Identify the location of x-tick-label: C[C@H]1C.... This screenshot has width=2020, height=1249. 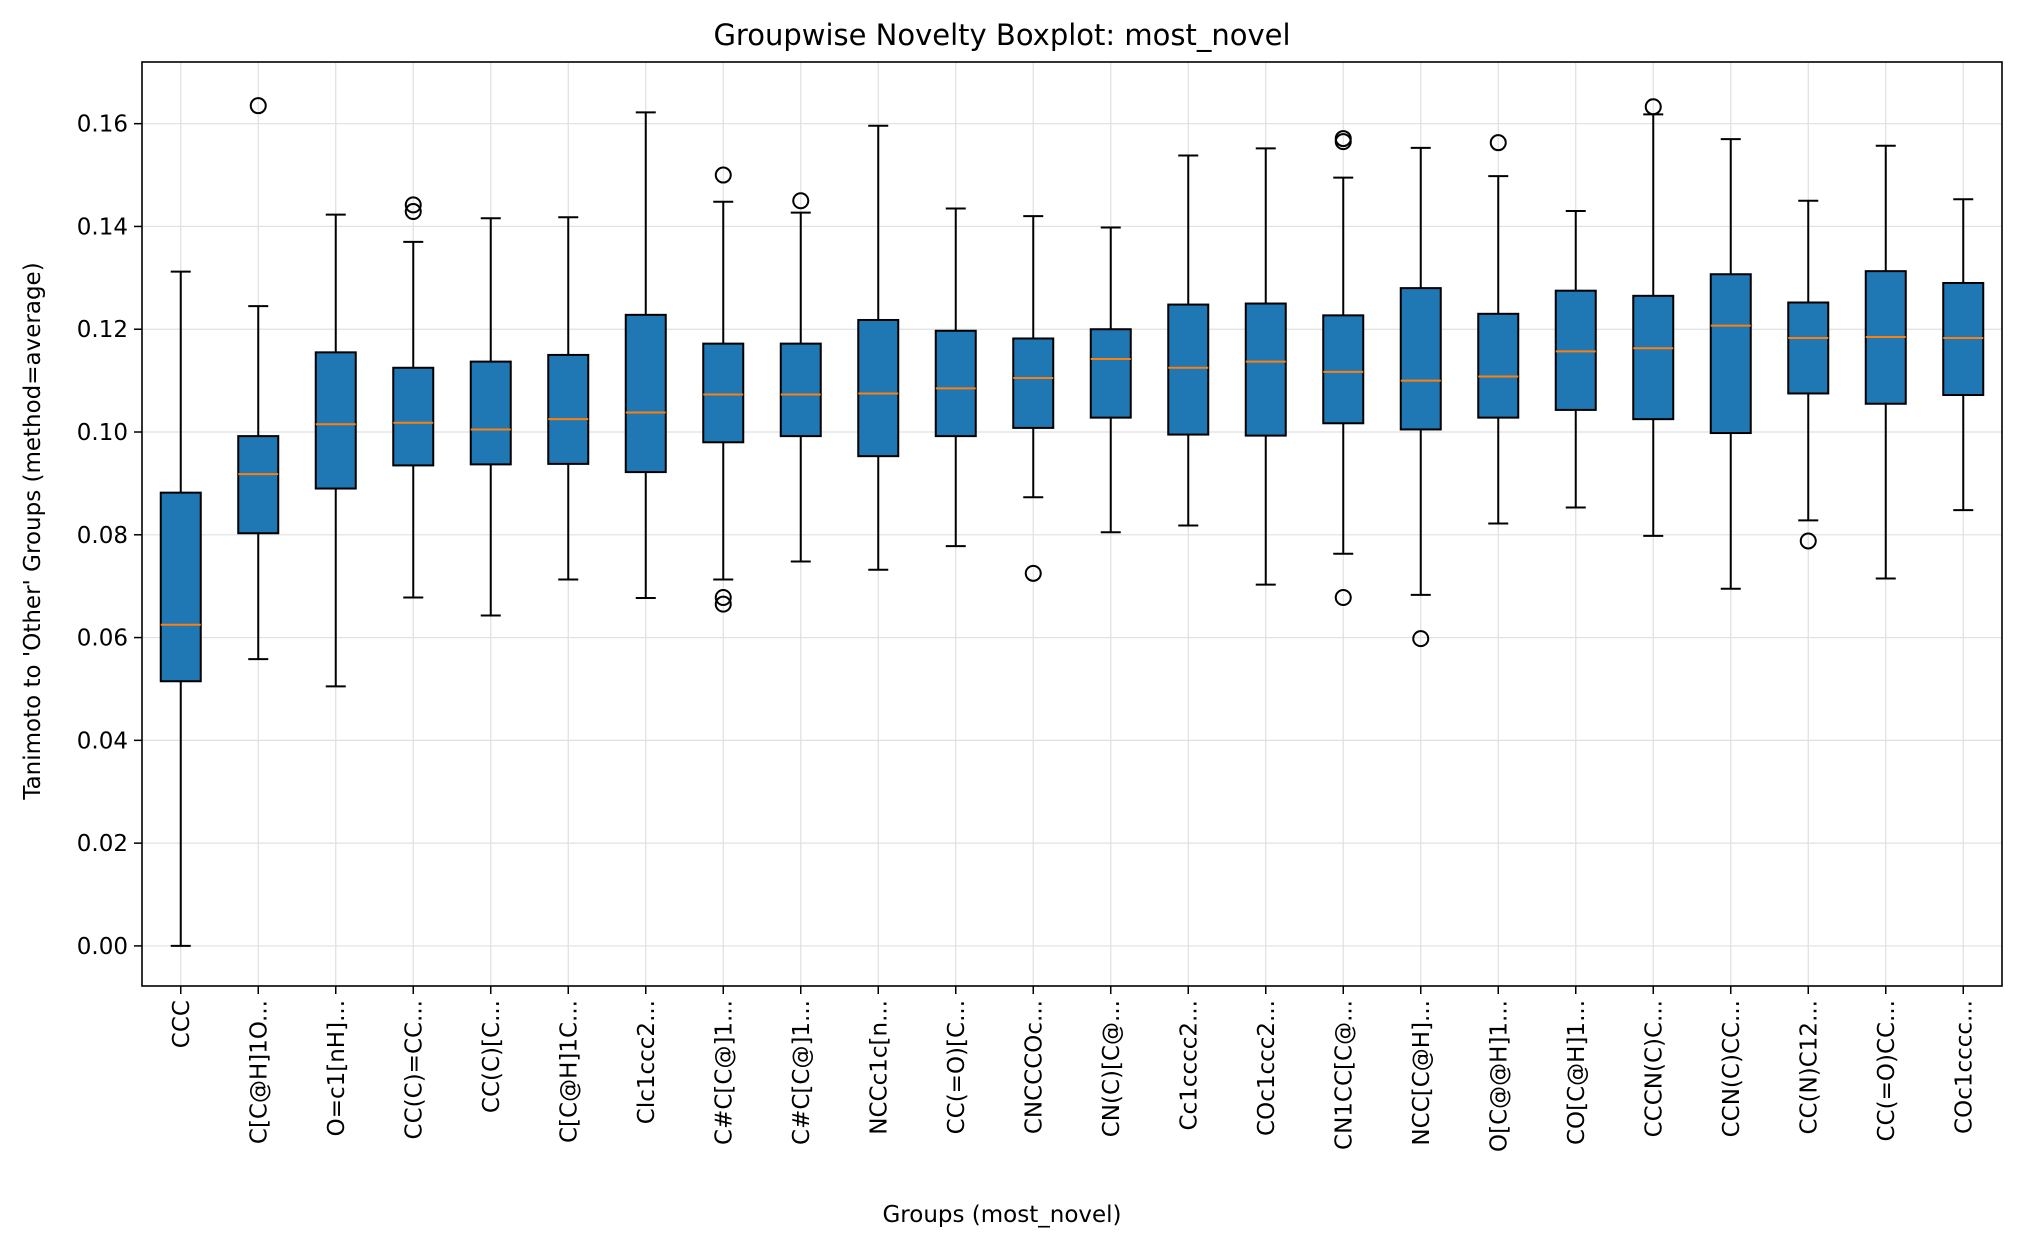
(569, 1071).